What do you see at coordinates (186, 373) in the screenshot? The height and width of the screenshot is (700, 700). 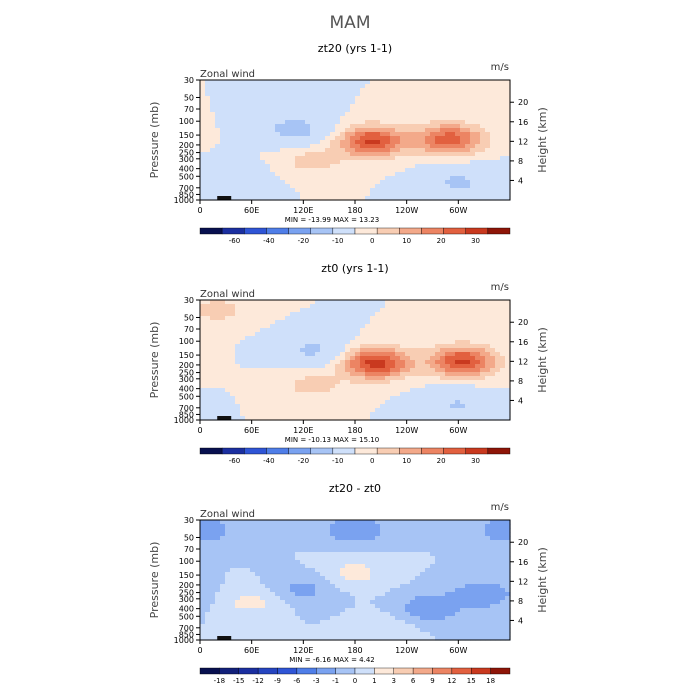 I see `pressure-tick-label: 250` at bounding box center [186, 373].